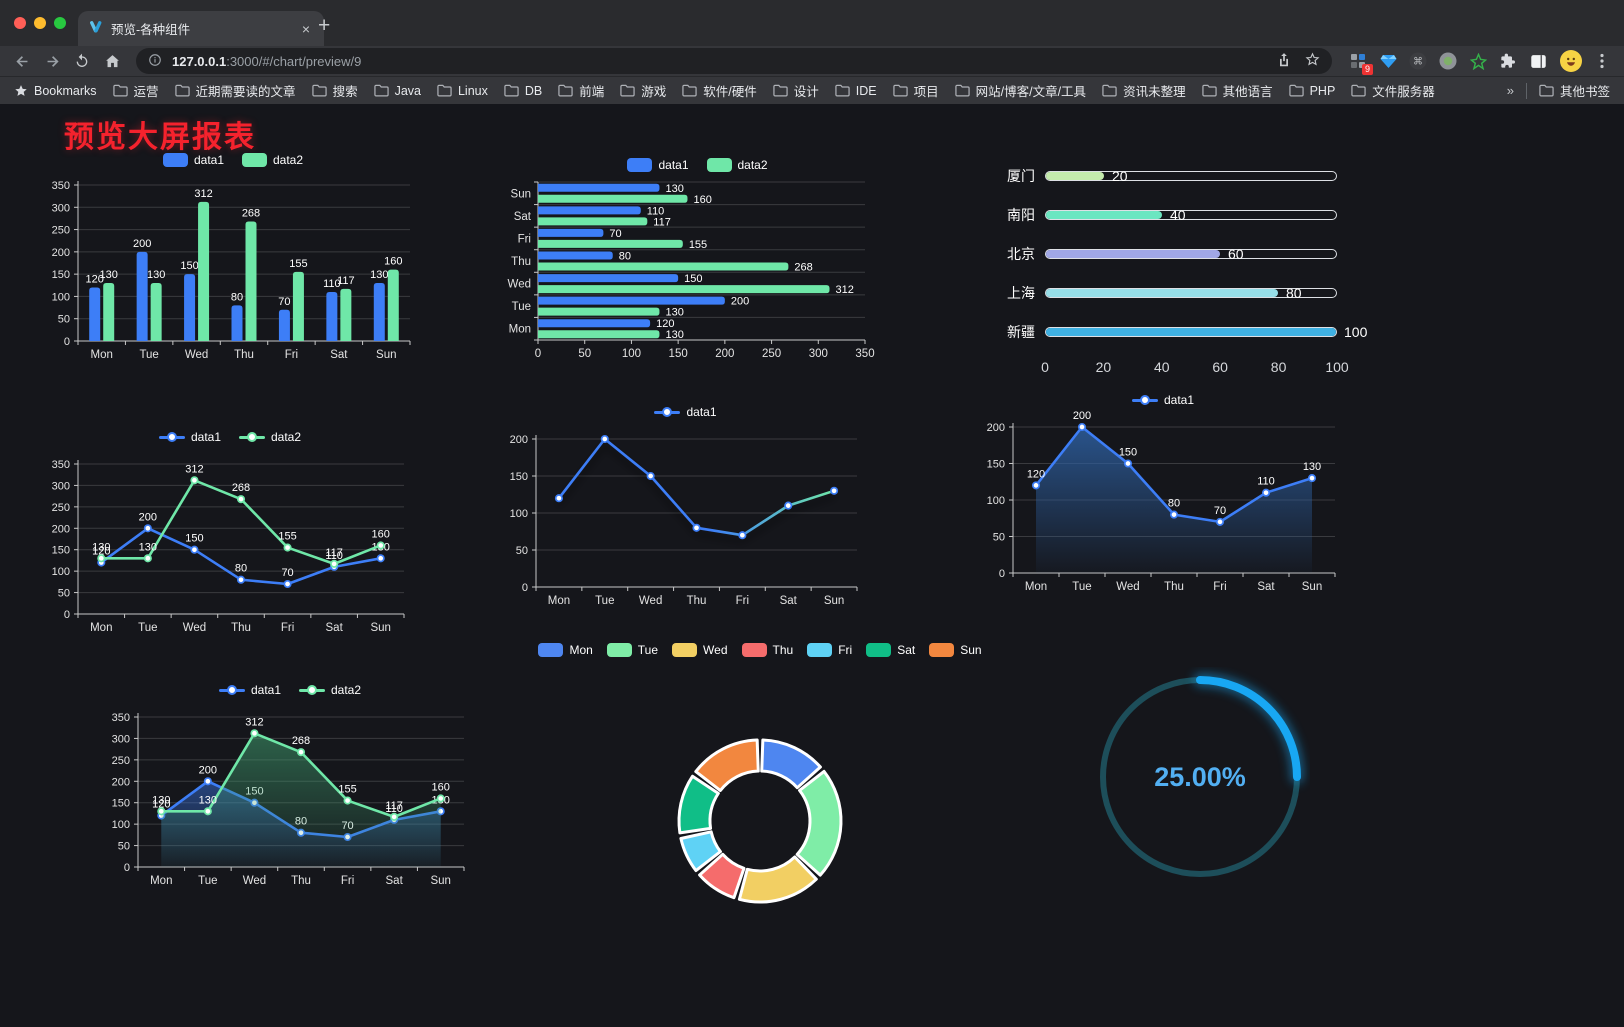 The height and width of the screenshot is (1027, 1624). What do you see at coordinates (201, 28) in the screenshot?
I see `browser-tab: 预览-各种组件 ×` at bounding box center [201, 28].